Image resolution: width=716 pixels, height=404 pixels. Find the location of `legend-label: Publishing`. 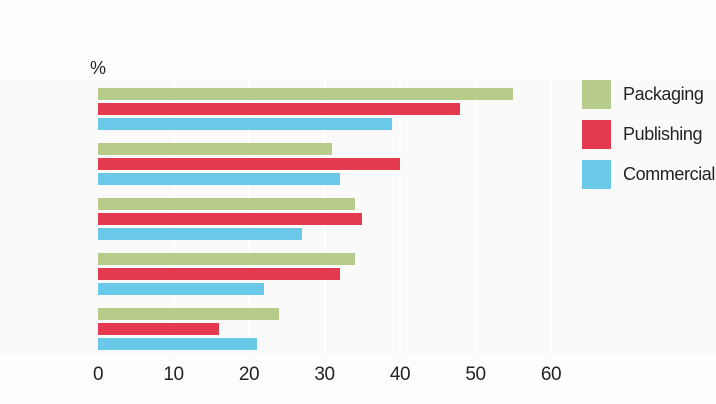

legend-label: Publishing is located at coordinates (663, 134).